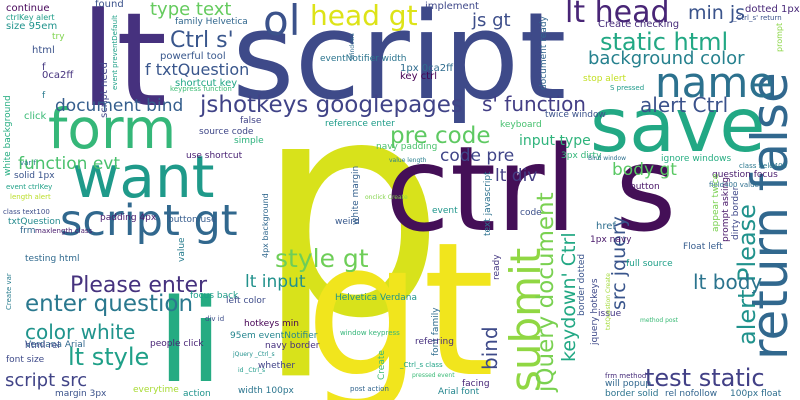  Describe the element at coordinates (696, 159) in the screenshot. I see `word-ignore-windows: ignore windows` at that location.